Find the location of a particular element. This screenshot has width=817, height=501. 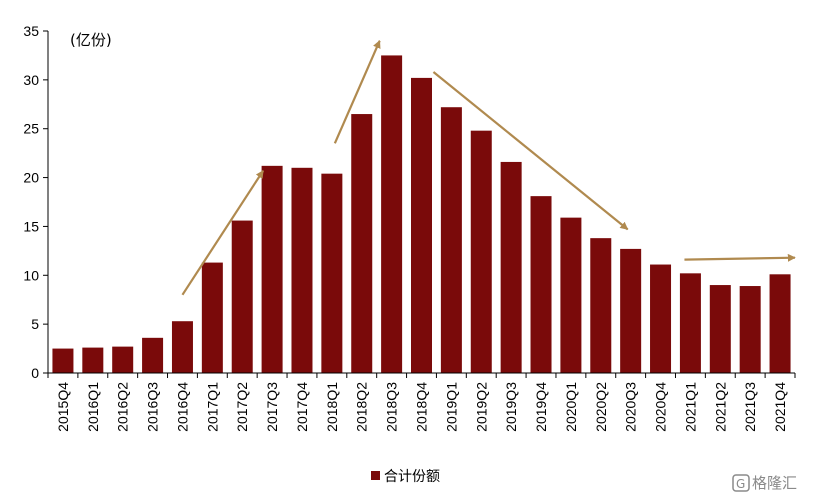

x-tick-label: 2020Q1 is located at coordinates (571, 407).